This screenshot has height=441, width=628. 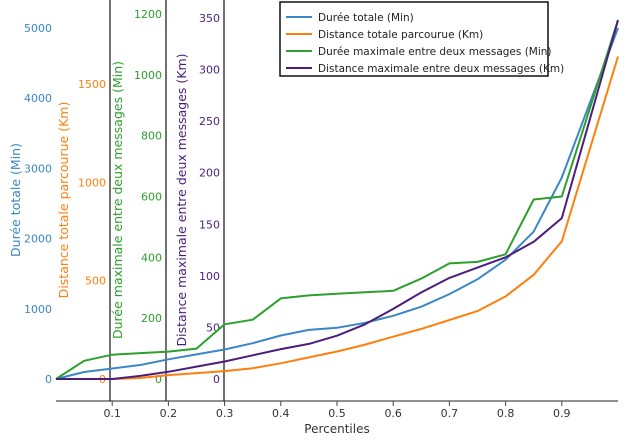 I want to click on x-tick-label: 0.3, so click(x=225, y=413).